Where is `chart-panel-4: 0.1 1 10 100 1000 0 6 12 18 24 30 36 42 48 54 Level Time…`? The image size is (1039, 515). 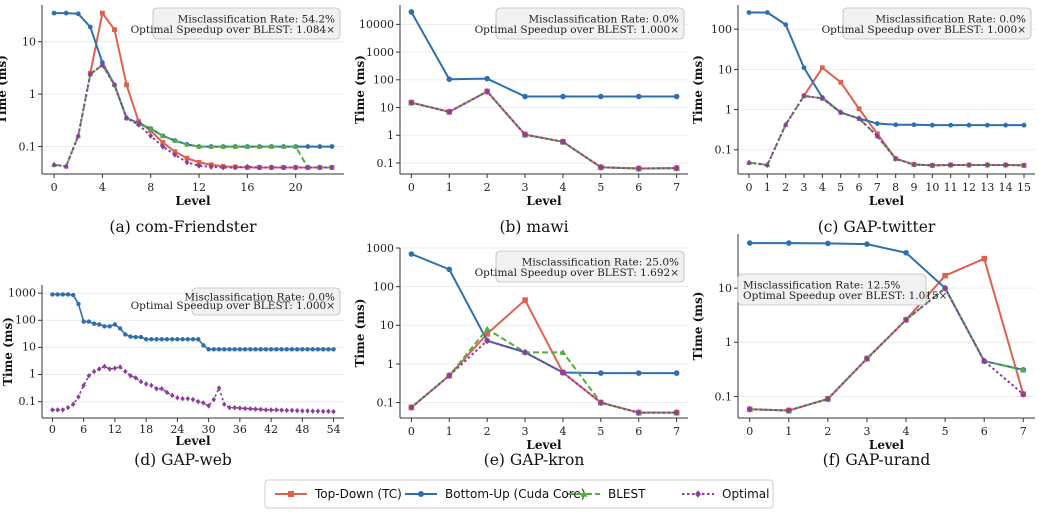 chart-panel-4: 0.1 1 10 100 1000 0 6 12 18 24 30 36 42 48 54 Level Time… is located at coordinates (172, 377).